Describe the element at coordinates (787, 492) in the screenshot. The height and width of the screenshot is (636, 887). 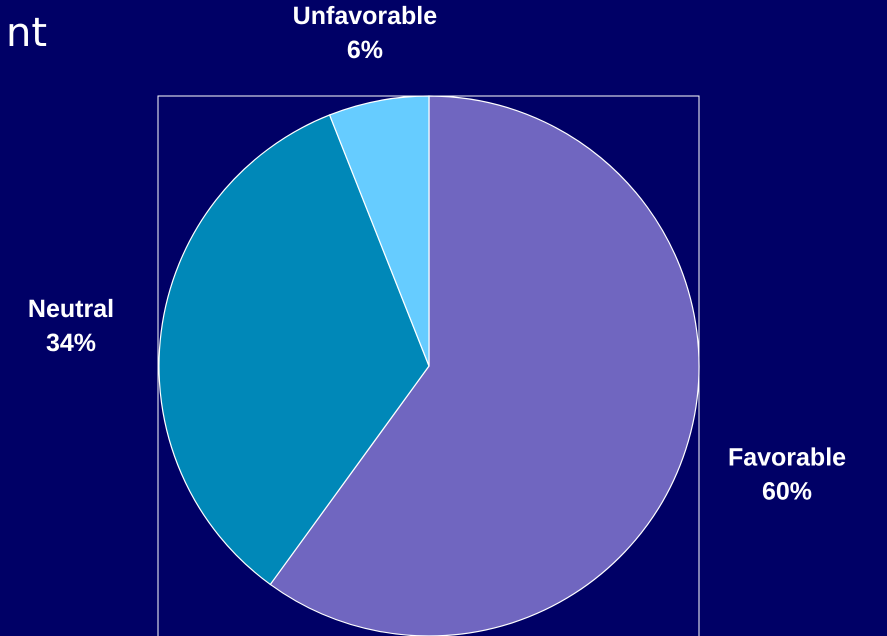
I see `data-label: 60%` at that location.